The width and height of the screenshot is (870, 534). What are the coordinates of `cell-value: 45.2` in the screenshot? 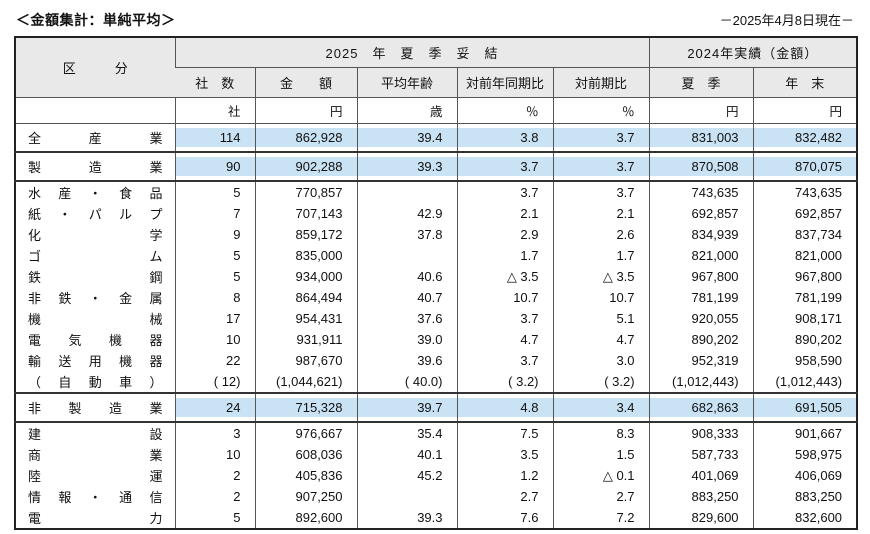 It's located at (406, 475).